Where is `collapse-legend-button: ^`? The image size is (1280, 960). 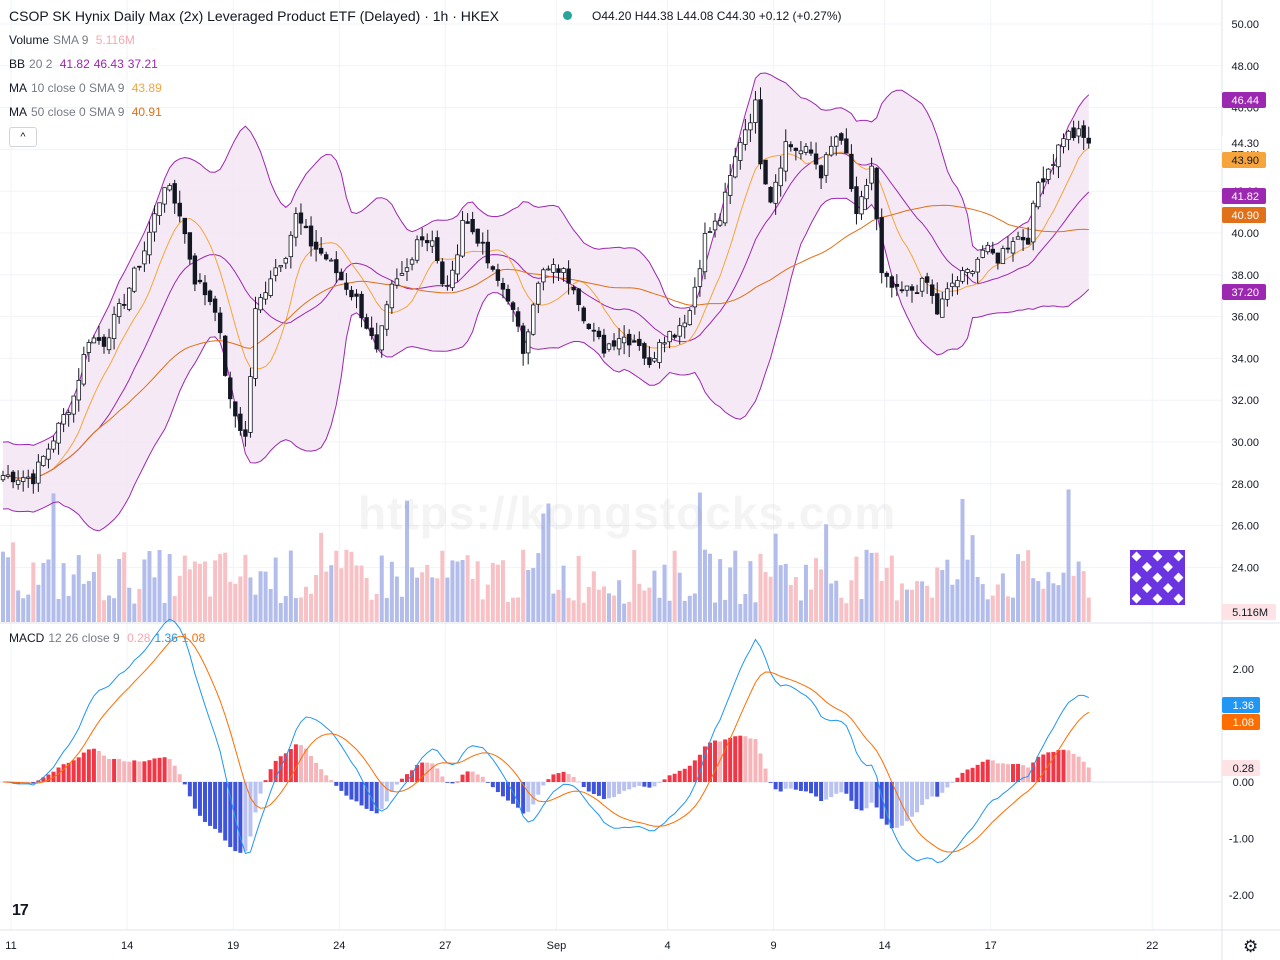 collapse-legend-button: ^ is located at coordinates (23, 137).